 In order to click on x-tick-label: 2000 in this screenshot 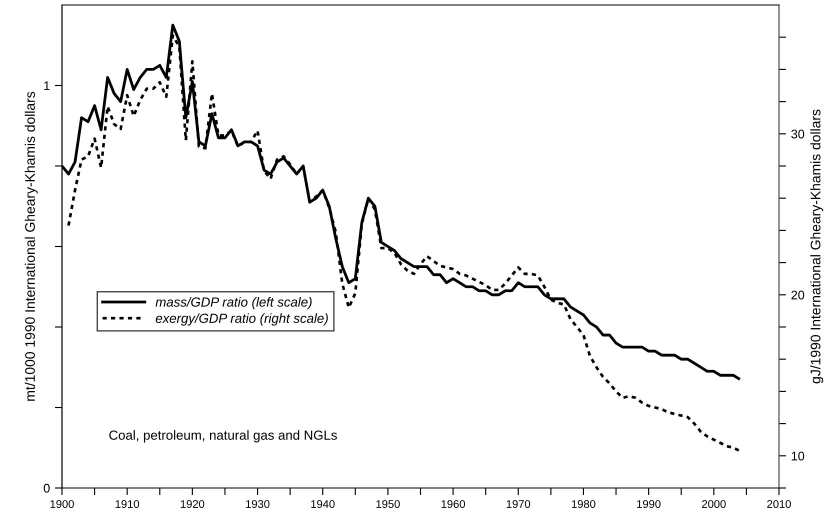, I will do `click(714, 504)`.